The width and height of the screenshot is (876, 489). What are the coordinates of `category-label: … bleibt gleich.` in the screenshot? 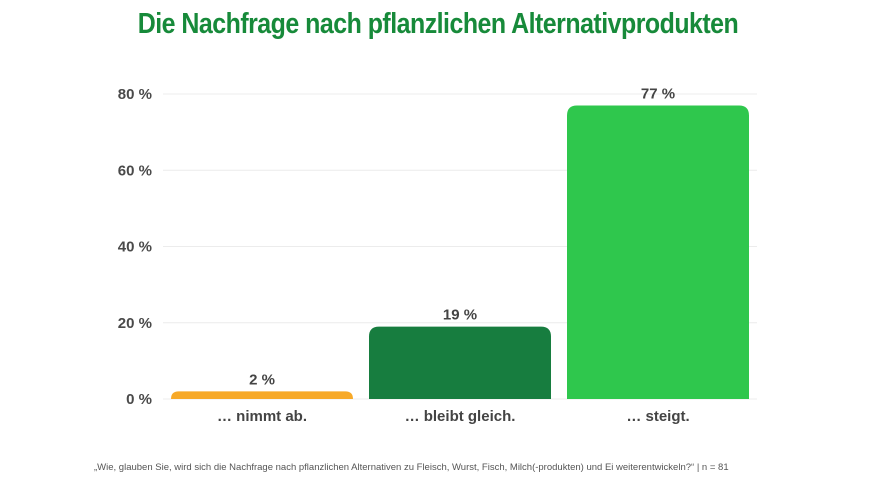 It's located at (460, 416).